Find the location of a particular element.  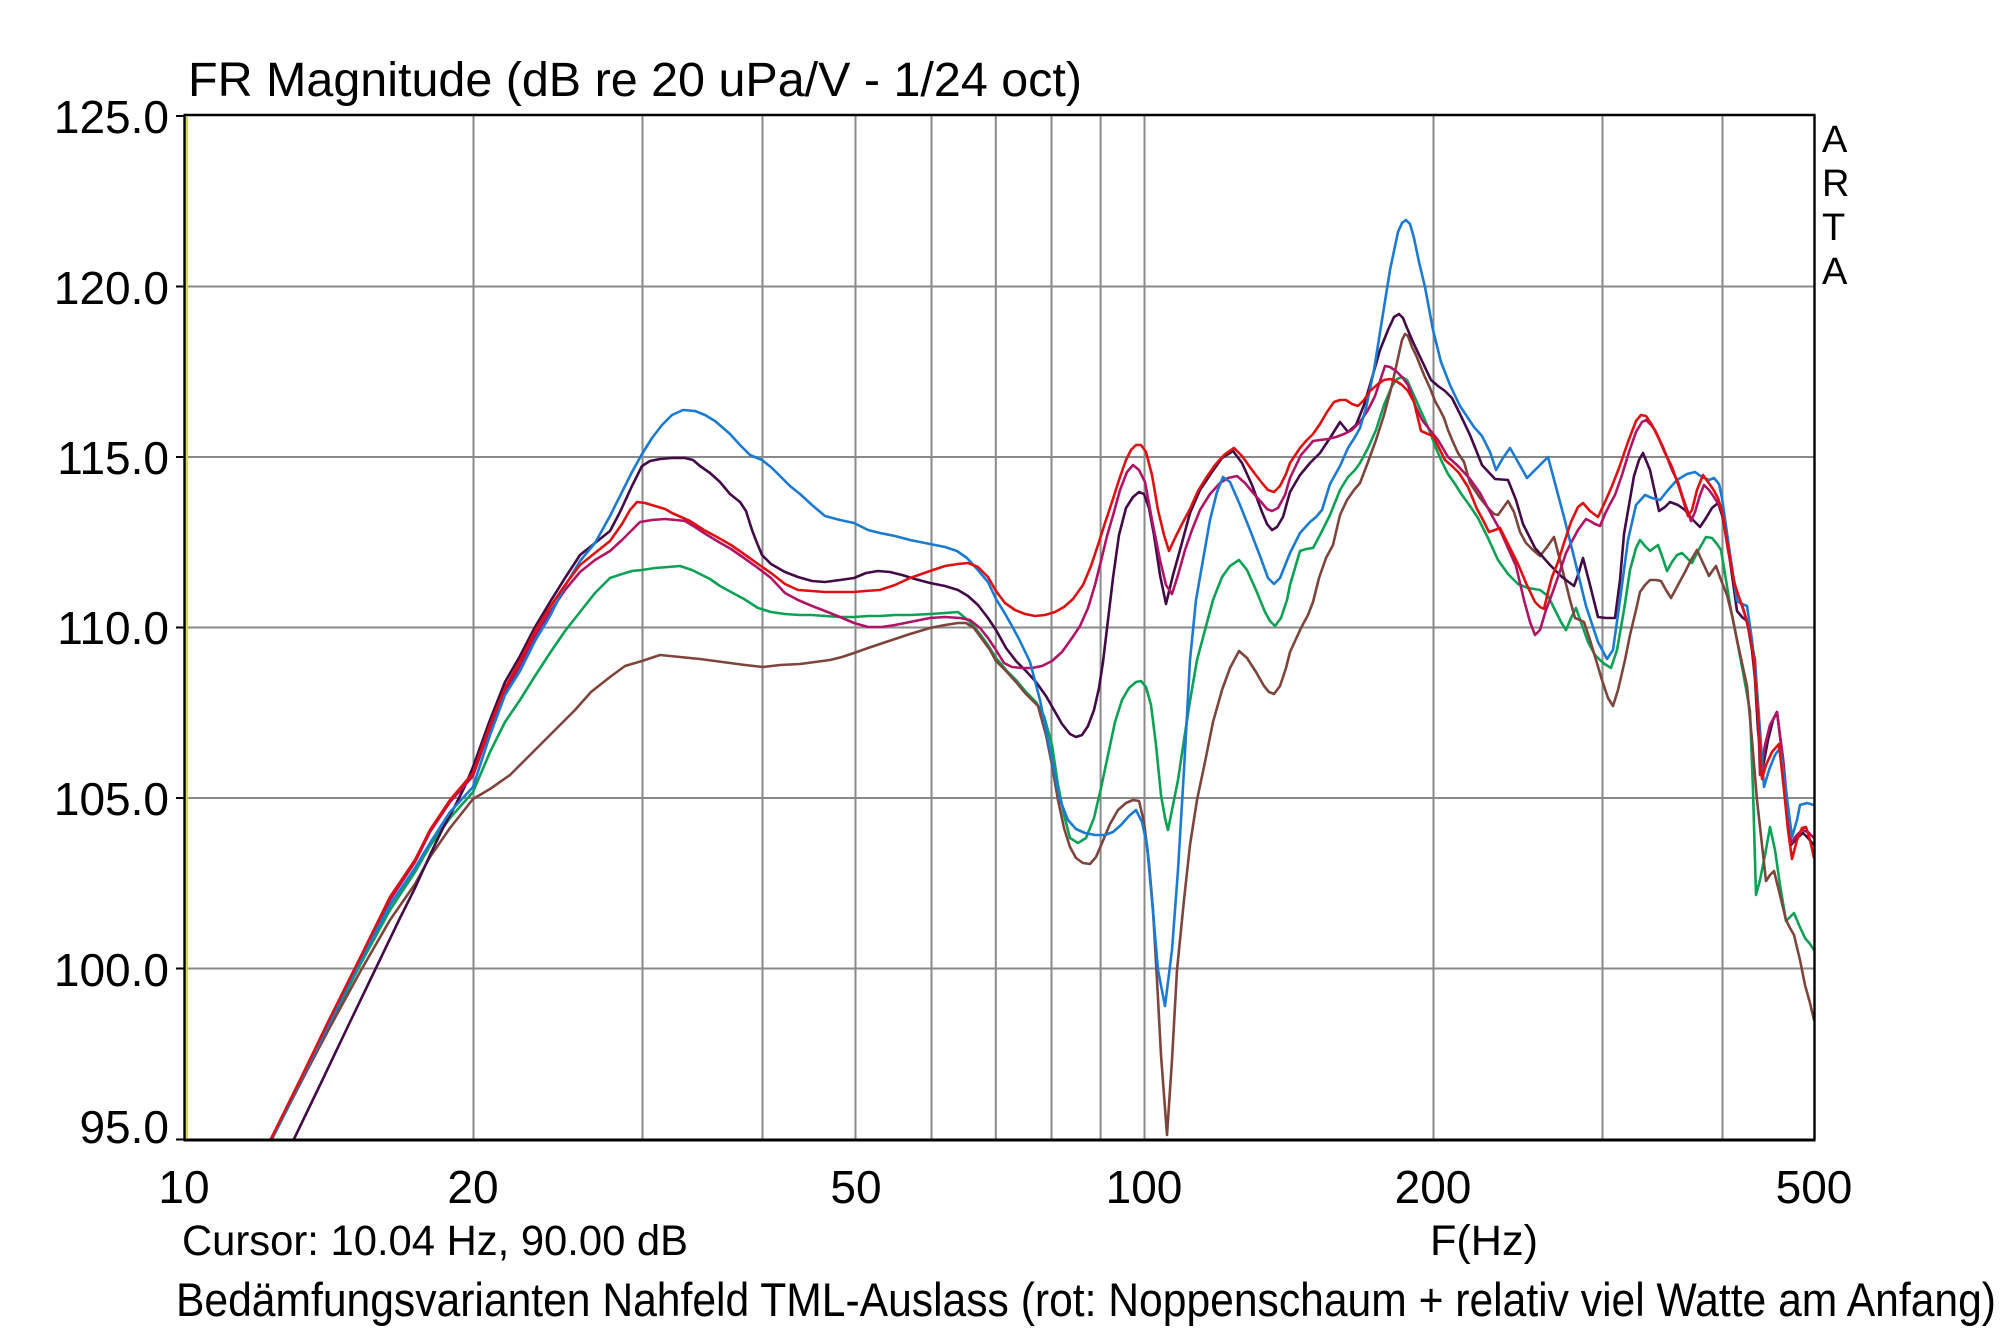

svg-text: 200 is located at coordinates (1433, 1187).